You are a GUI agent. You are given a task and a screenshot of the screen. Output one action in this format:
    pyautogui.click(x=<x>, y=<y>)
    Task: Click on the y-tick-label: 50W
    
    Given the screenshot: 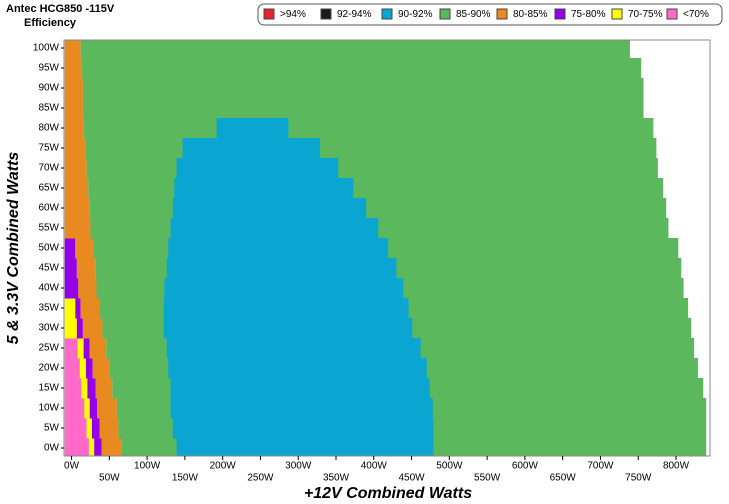 What is the action you would take?
    pyautogui.click(x=48, y=248)
    